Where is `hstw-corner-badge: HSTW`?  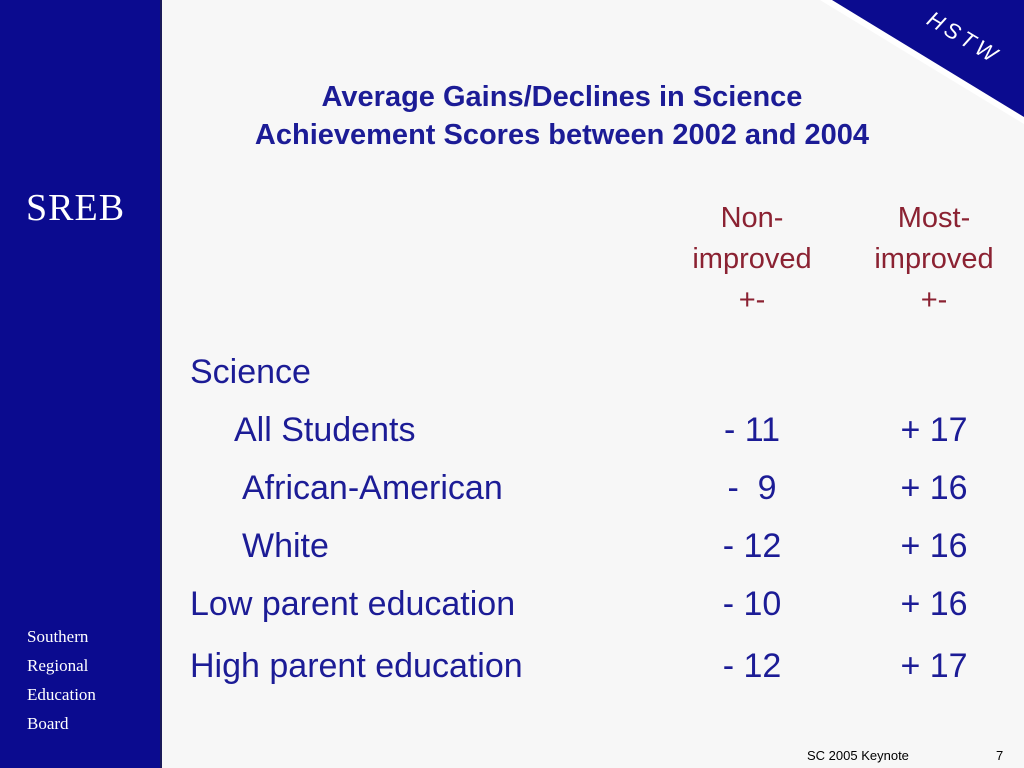 hstw-corner-badge: HSTW is located at coordinates (922, 62).